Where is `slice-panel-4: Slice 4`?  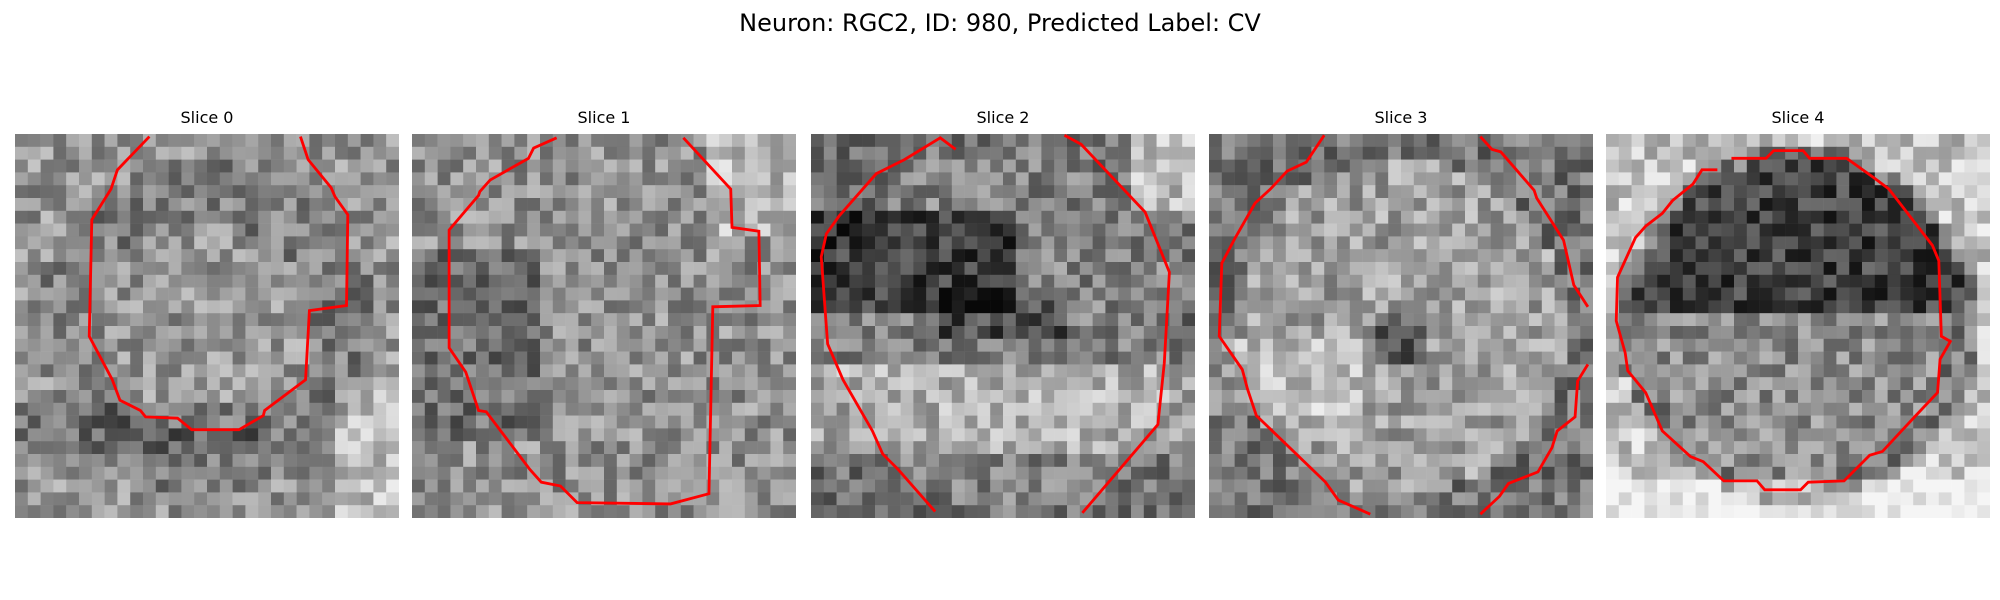
slice-panel-4: Slice 4 is located at coordinates (1798, 317).